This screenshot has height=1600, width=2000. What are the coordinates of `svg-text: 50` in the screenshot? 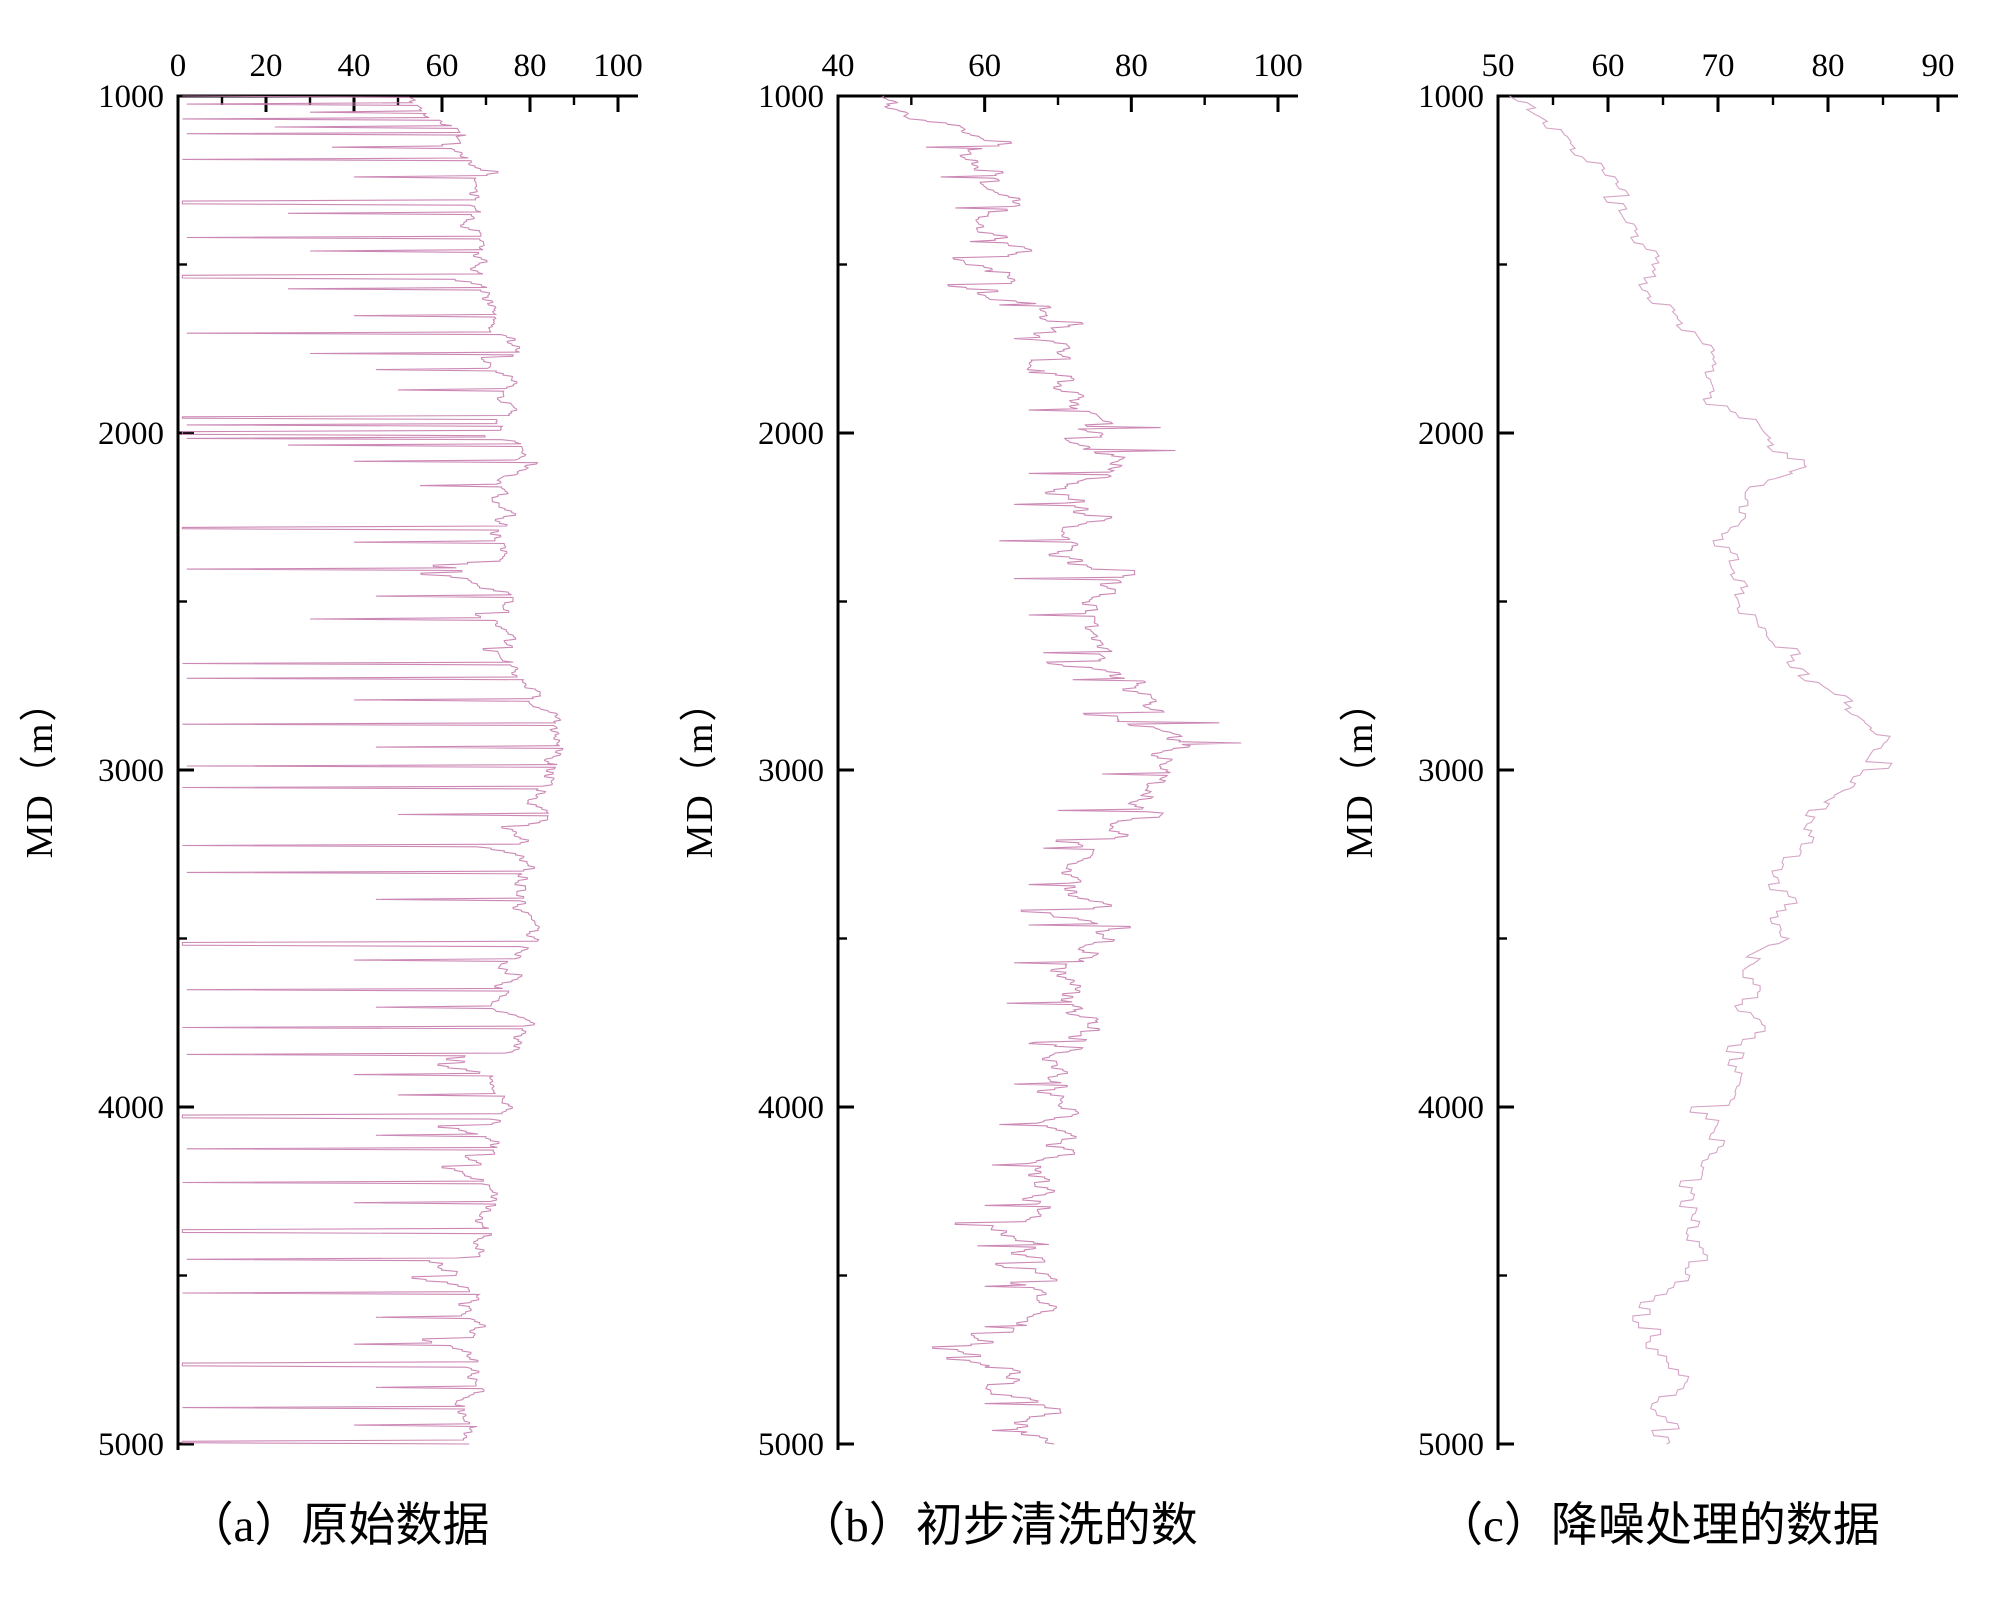 It's located at (1498, 66).